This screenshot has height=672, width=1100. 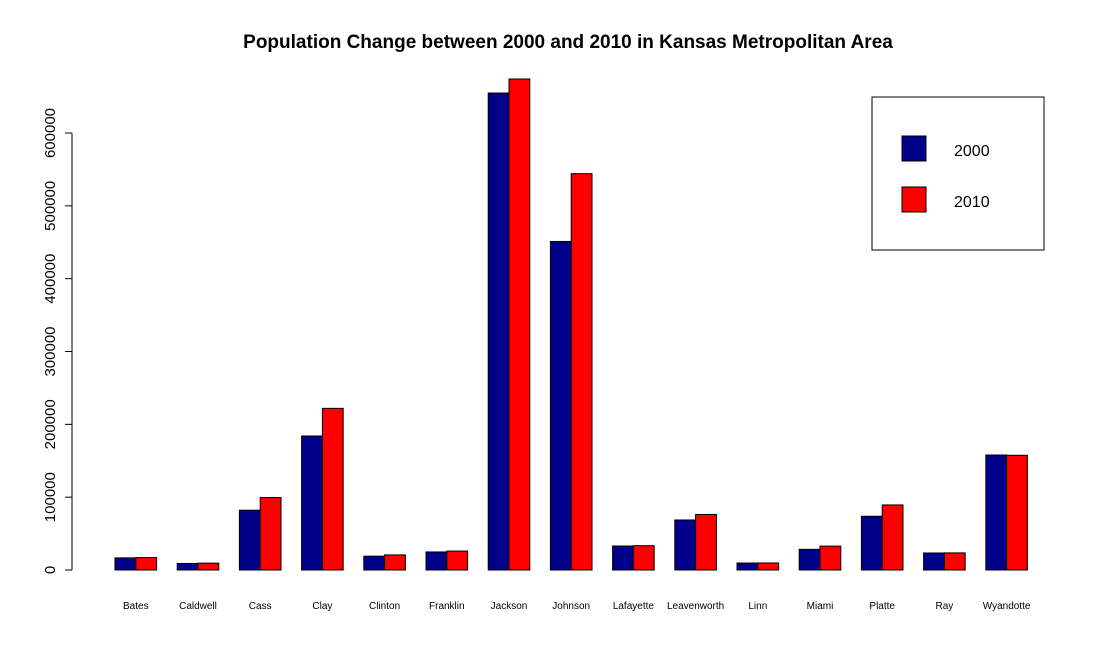 I want to click on x-tick-label: Clinton, so click(x=384, y=606).